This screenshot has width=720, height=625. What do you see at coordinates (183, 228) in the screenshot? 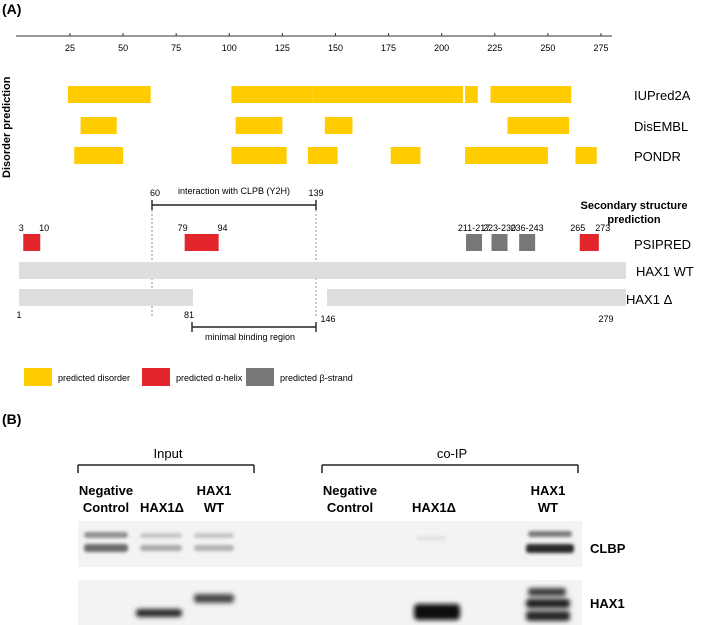
I see `helix-start-label: 79` at bounding box center [183, 228].